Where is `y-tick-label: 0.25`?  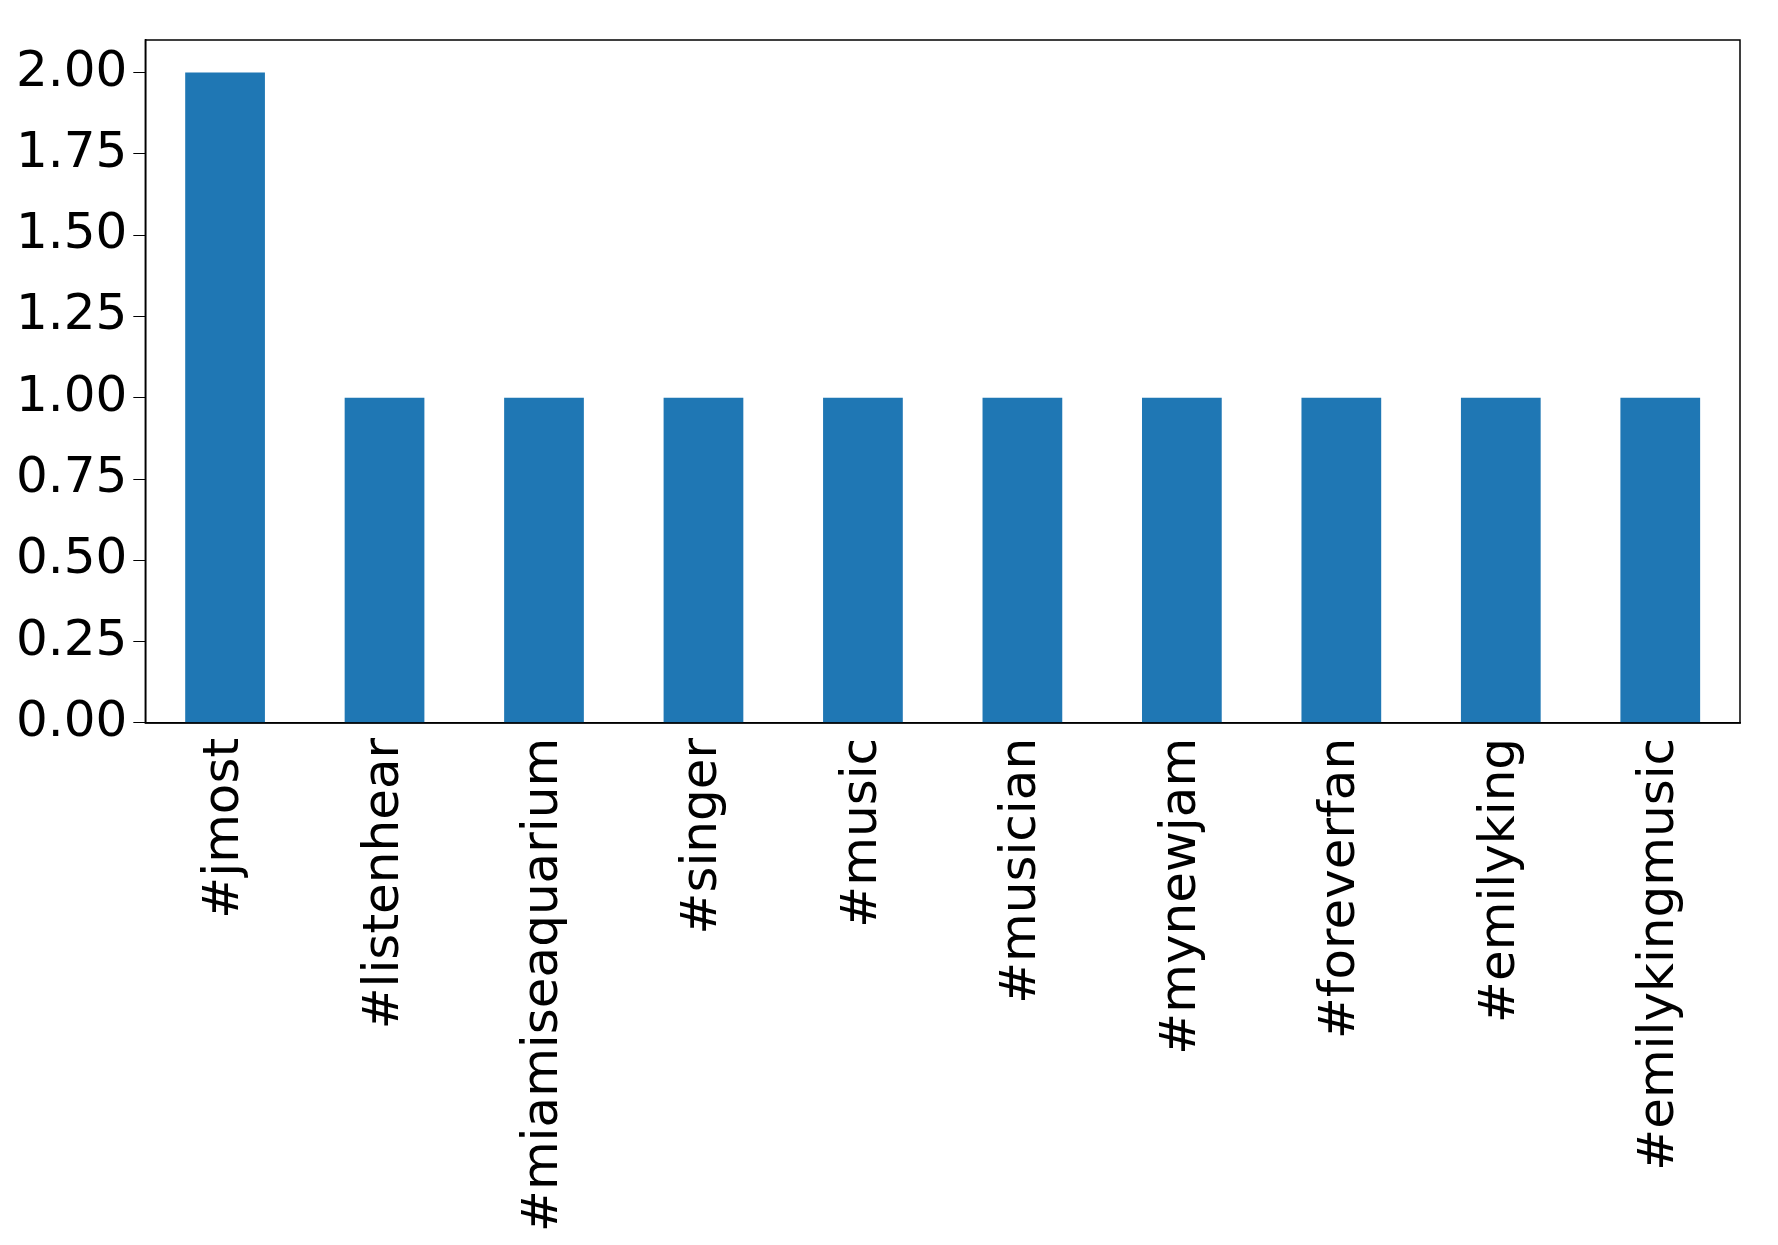
y-tick-label: 0.25 is located at coordinates (72, 637).